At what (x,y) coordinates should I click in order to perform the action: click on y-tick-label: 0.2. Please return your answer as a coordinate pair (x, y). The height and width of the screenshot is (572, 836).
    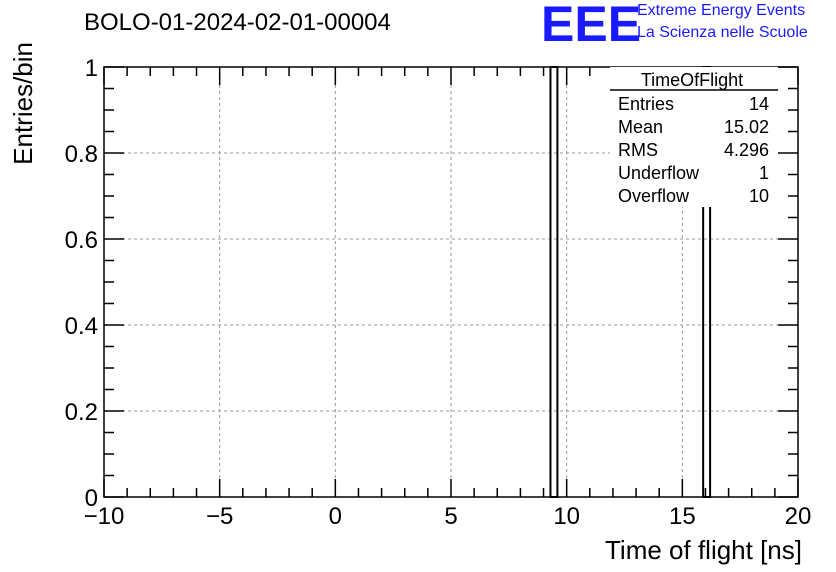
    Looking at the image, I should click on (81, 412).